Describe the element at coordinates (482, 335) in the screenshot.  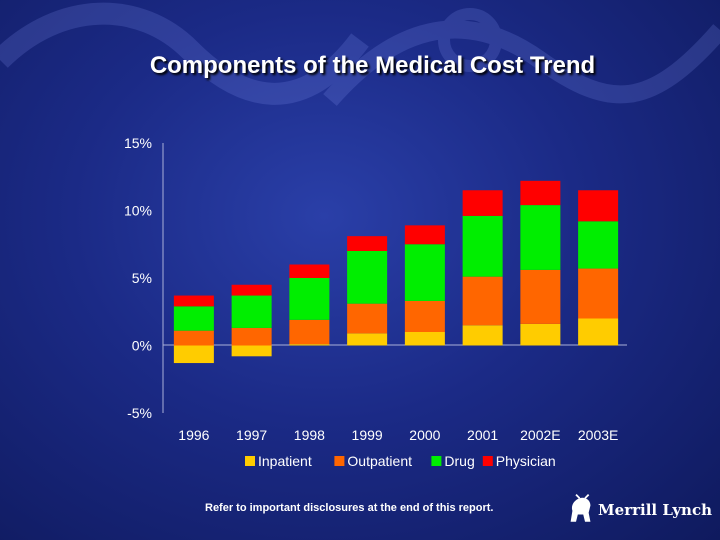
I see `bar-segment-inpatient-2001` at that location.